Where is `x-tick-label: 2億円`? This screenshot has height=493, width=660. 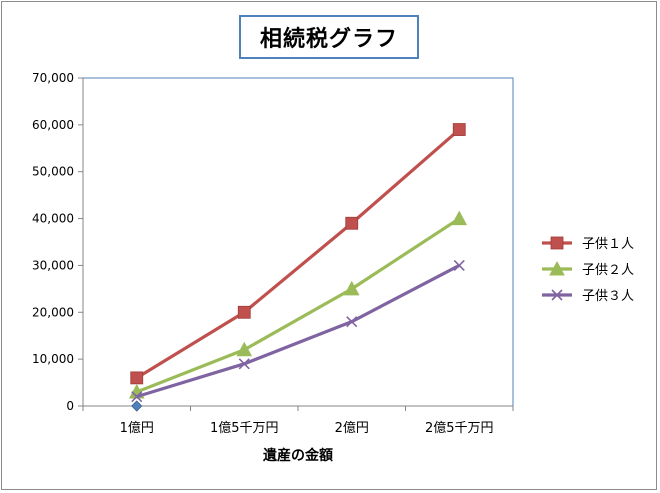 x-tick-label: 2億円 is located at coordinates (352, 428).